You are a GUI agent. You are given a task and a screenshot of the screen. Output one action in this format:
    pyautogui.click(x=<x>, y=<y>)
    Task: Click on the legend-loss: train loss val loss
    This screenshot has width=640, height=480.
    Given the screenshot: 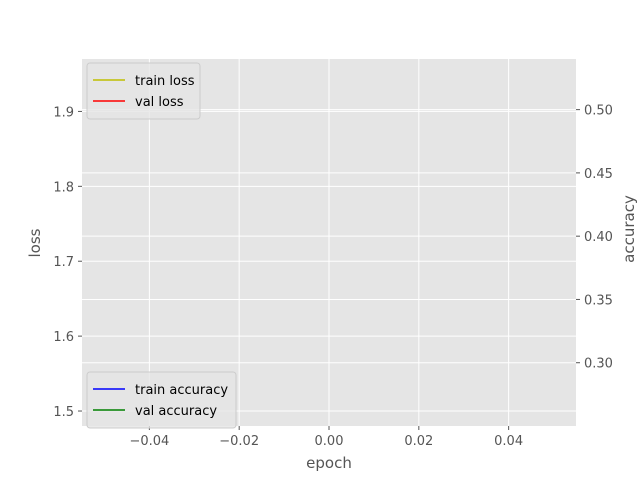 What is the action you would take?
    pyautogui.click(x=143, y=91)
    